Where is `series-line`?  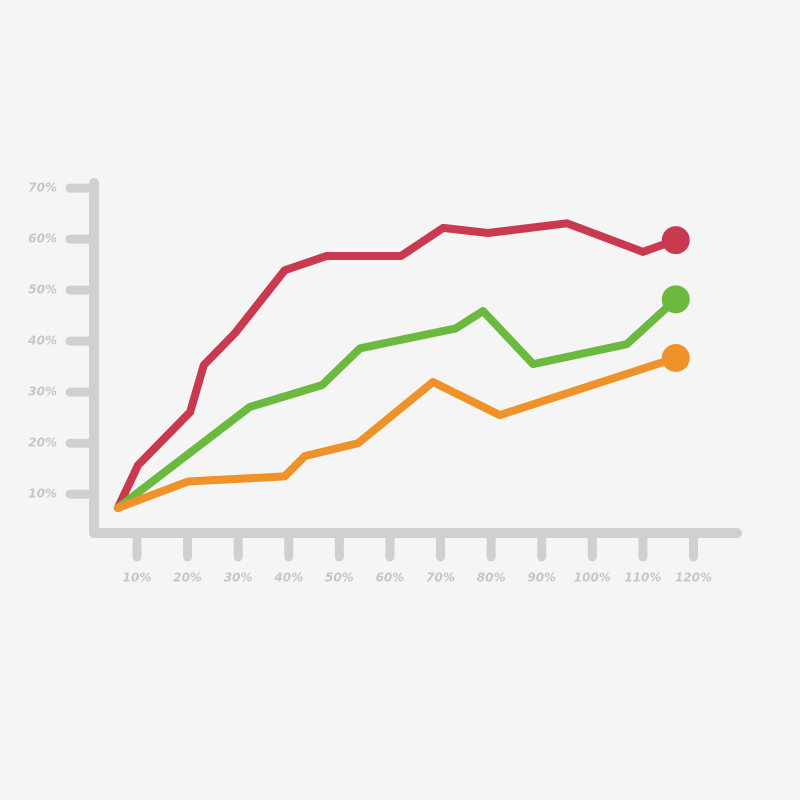 series-line is located at coordinates (396, 433).